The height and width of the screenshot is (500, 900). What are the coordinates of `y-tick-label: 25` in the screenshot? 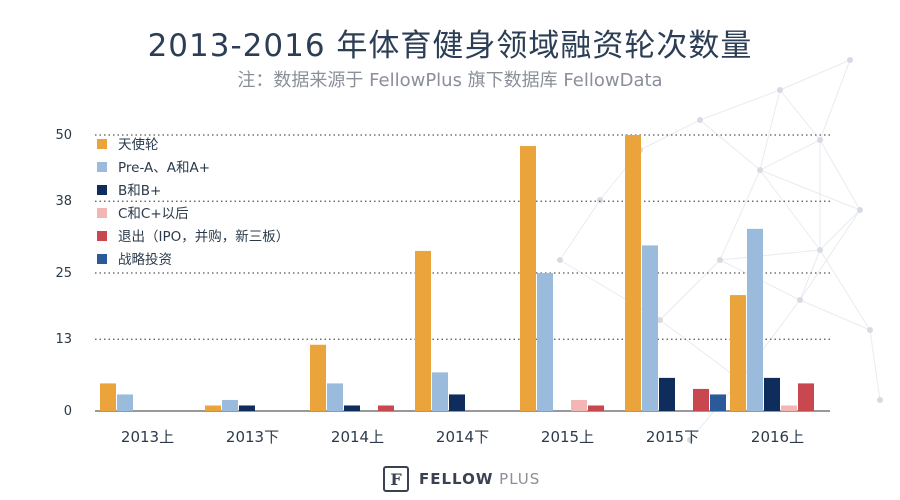 It's located at (63, 273).